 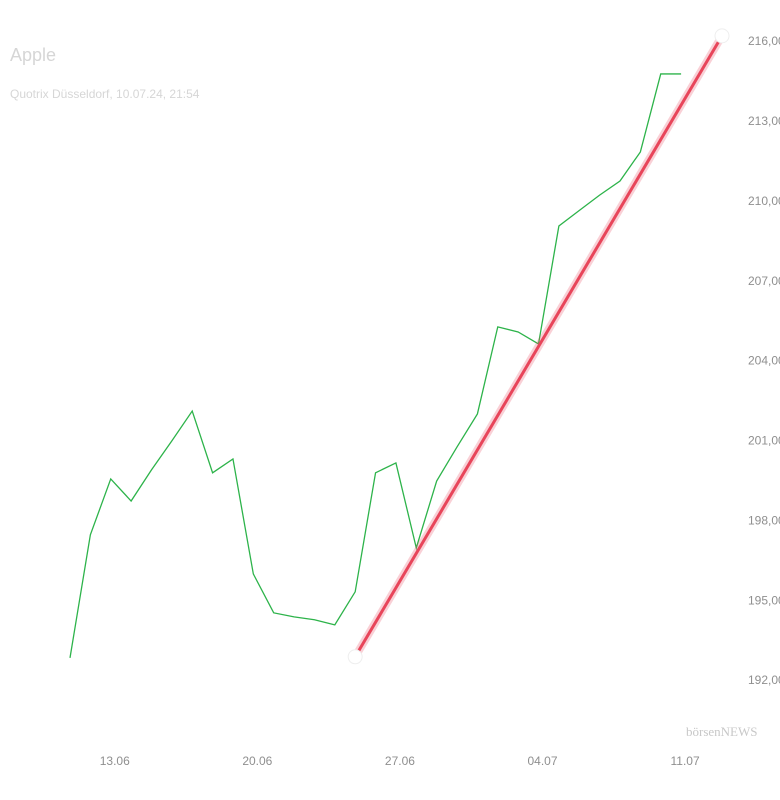 What do you see at coordinates (105, 94) in the screenshot?
I see `chart-subtitle: Quotrix Düsseldorf, 10.07.24, 21:54` at bounding box center [105, 94].